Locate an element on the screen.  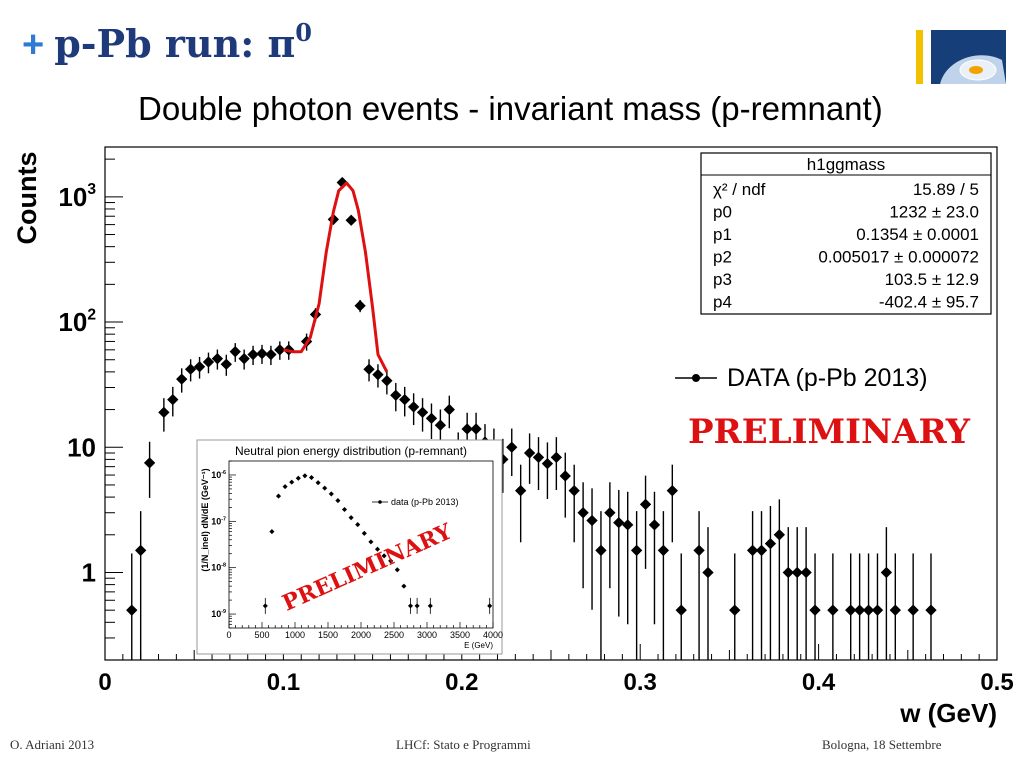
slide-title: + p-Pb run: π0 is located at coordinates (167, 42).